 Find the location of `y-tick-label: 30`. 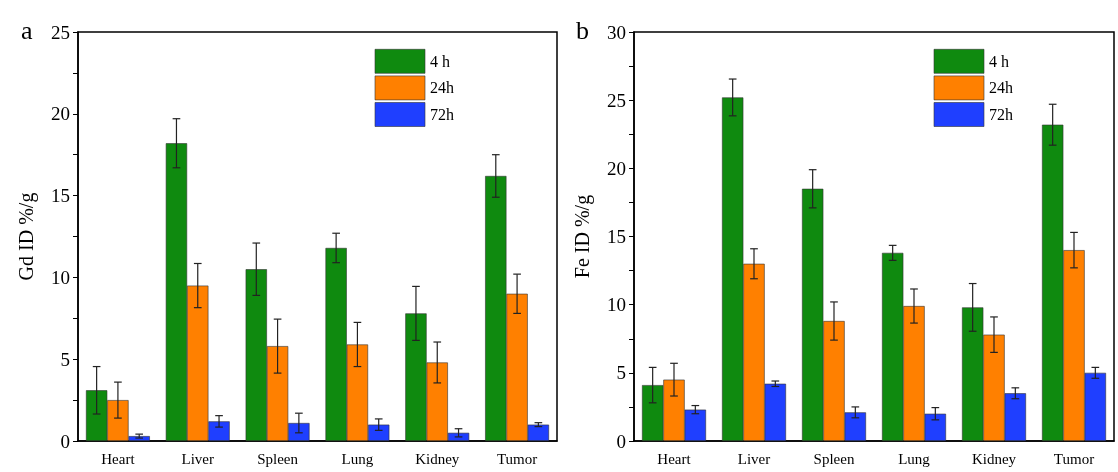

y-tick-label: 30 is located at coordinates (616, 32).